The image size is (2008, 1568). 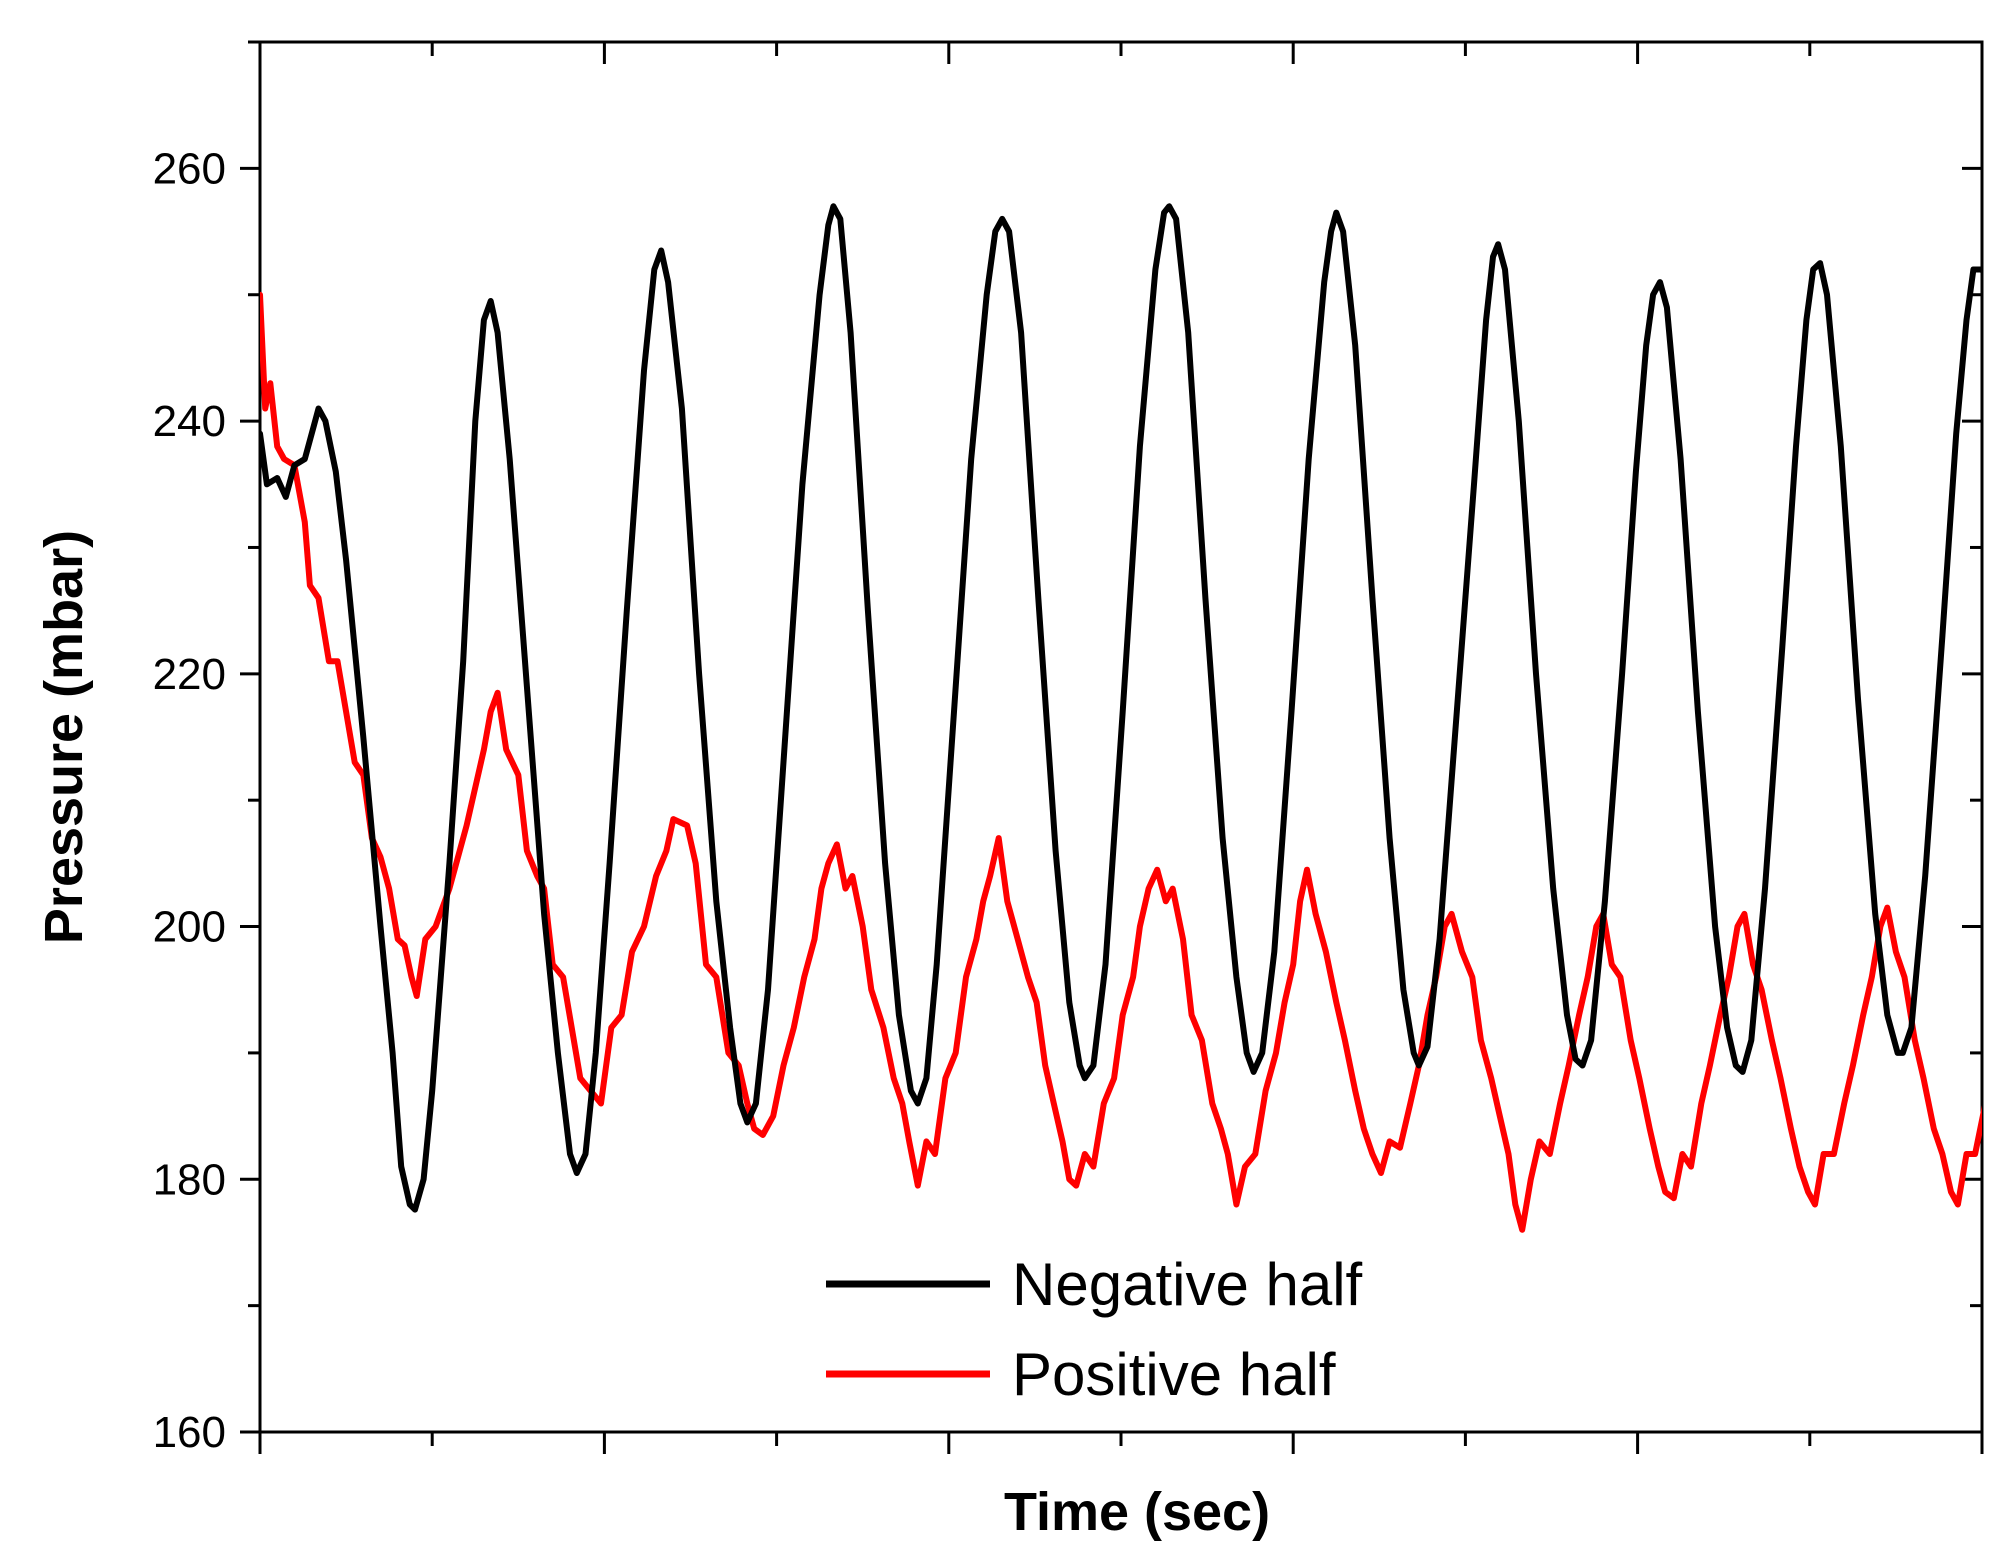 I want to click on y-axis-title: Pressure (mbar), so click(x=64, y=737).